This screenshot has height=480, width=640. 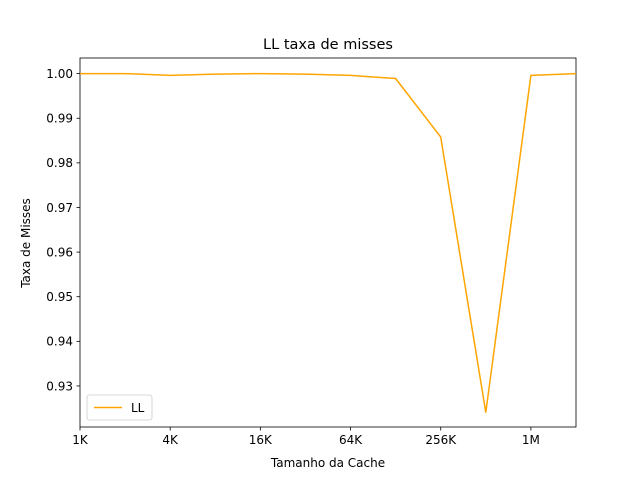 What do you see at coordinates (26, 243) in the screenshot?
I see `y-axis-label: Taxa de Misses` at bounding box center [26, 243].